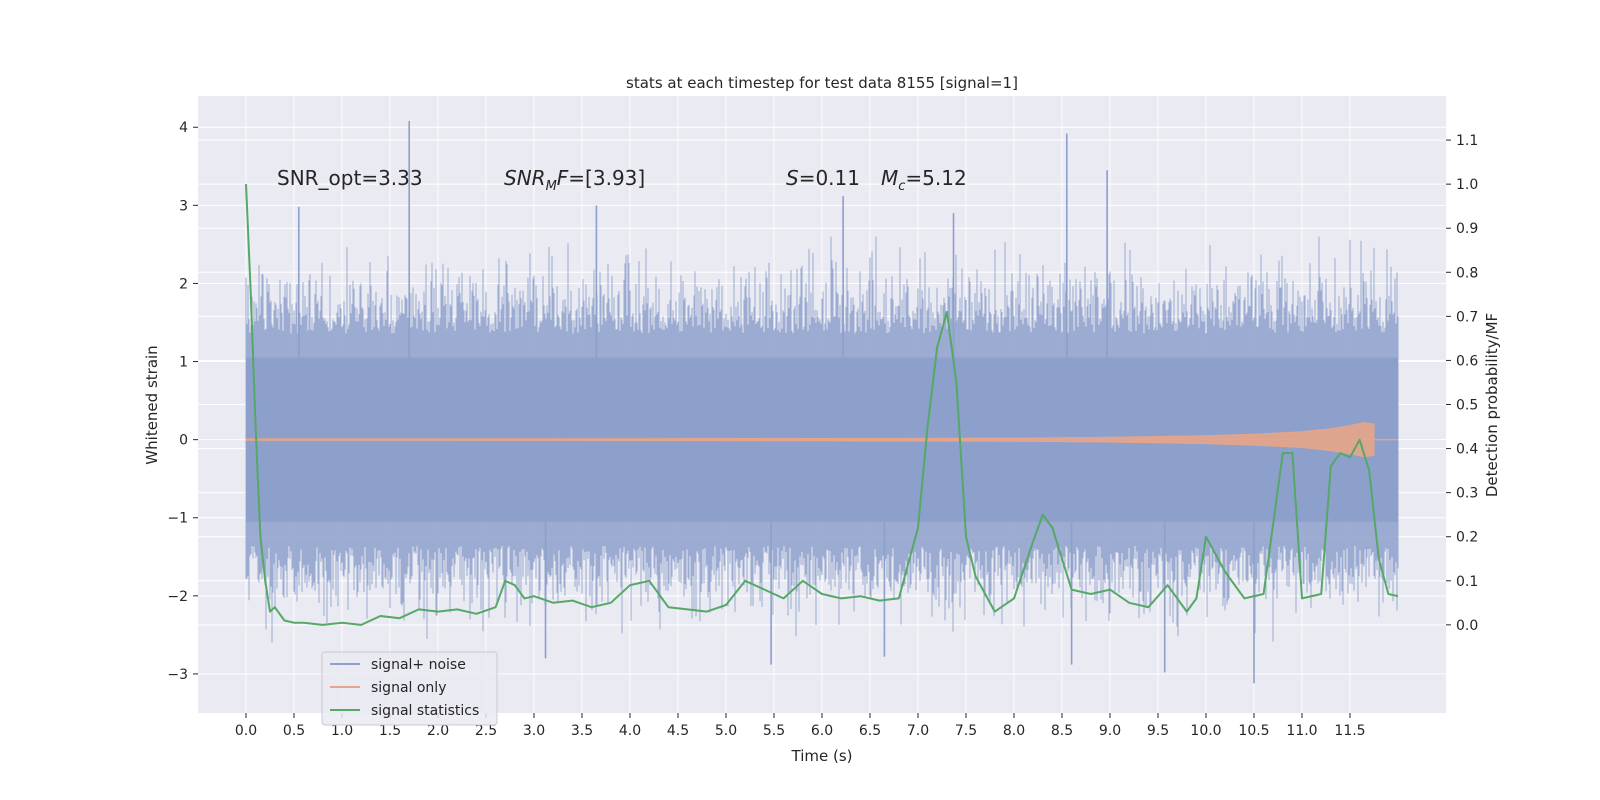 This screenshot has height=800, width=1600. Describe the element at coordinates (177, 675) in the screenshot. I see `y-tick-label: −3` at that location.